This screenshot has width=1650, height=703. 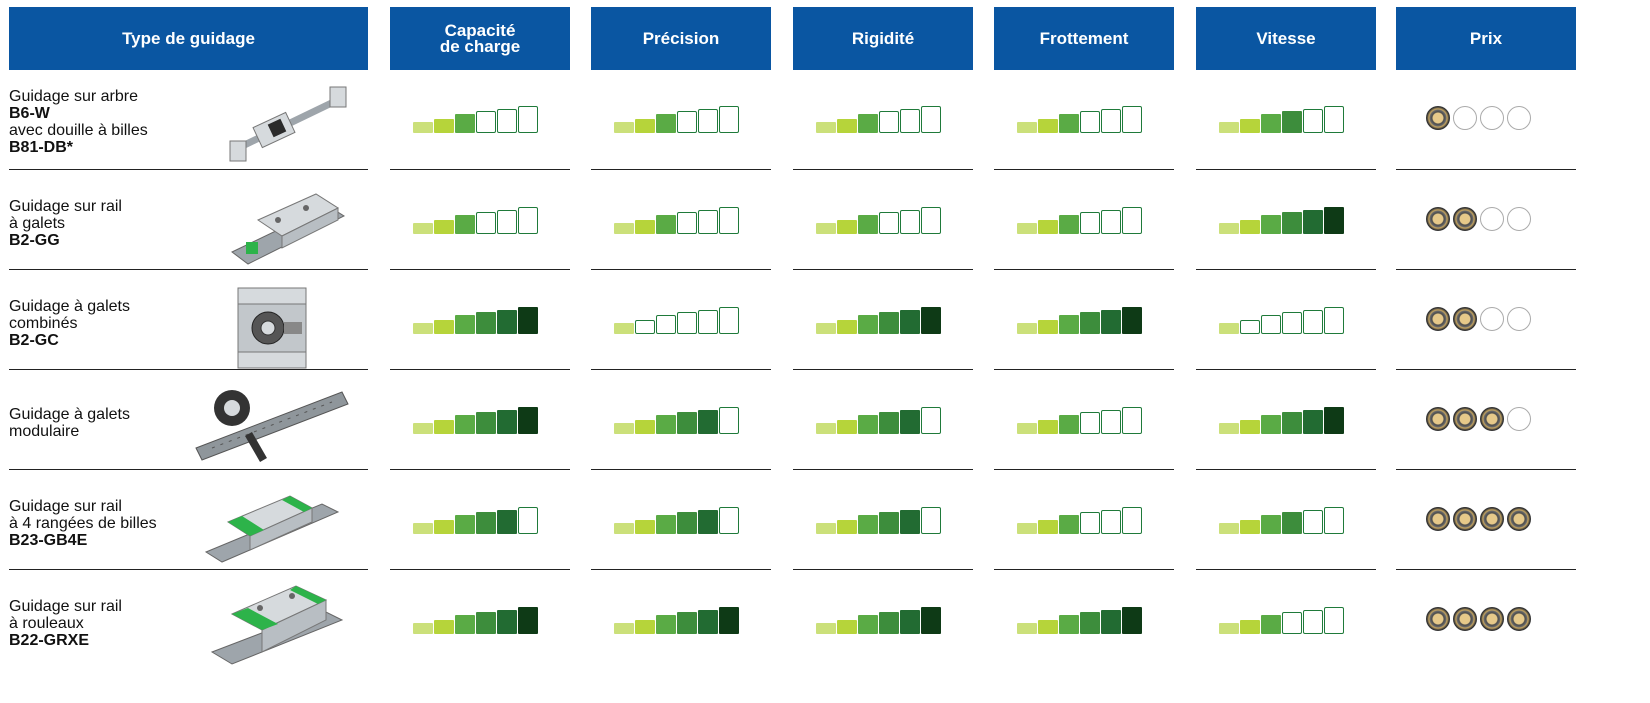 I want to click on roller-rail-carriage-icon, so click(x=278, y=627).